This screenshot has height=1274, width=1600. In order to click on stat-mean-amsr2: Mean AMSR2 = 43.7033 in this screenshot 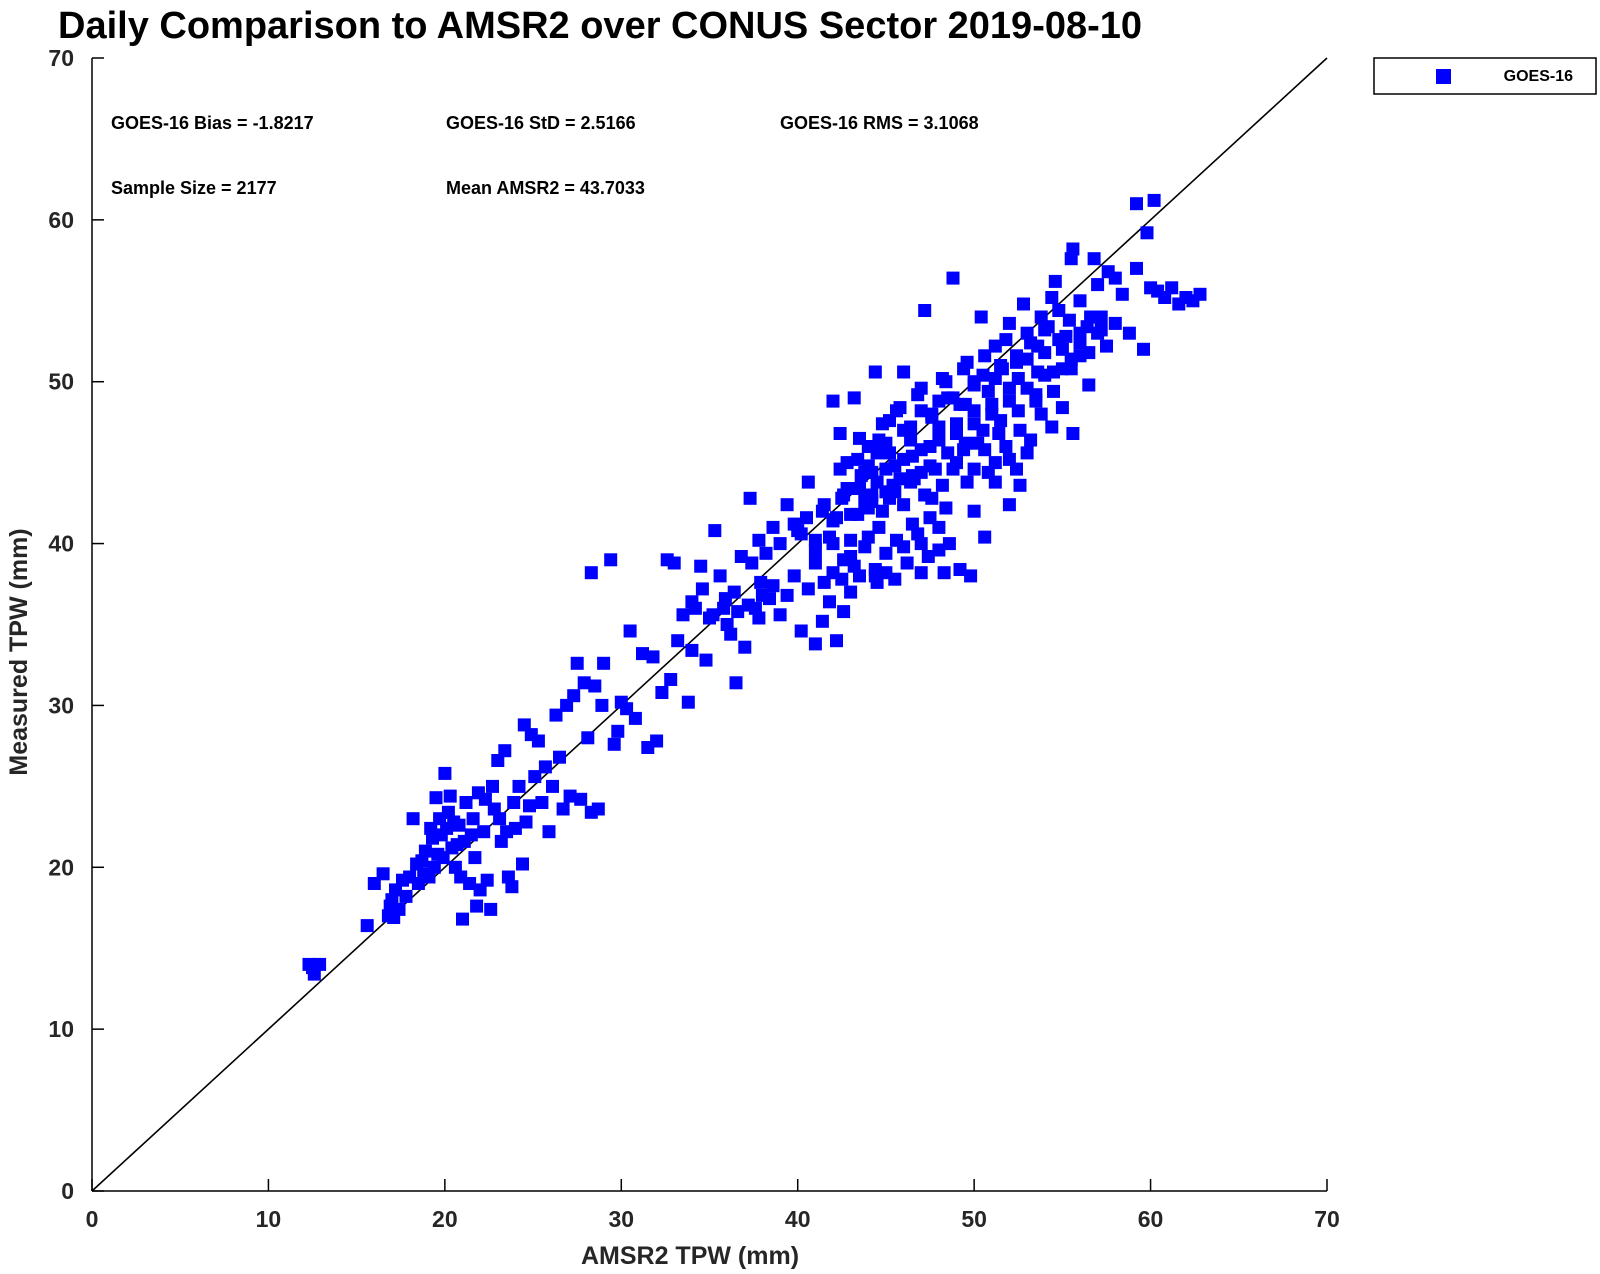, I will do `click(545, 188)`.